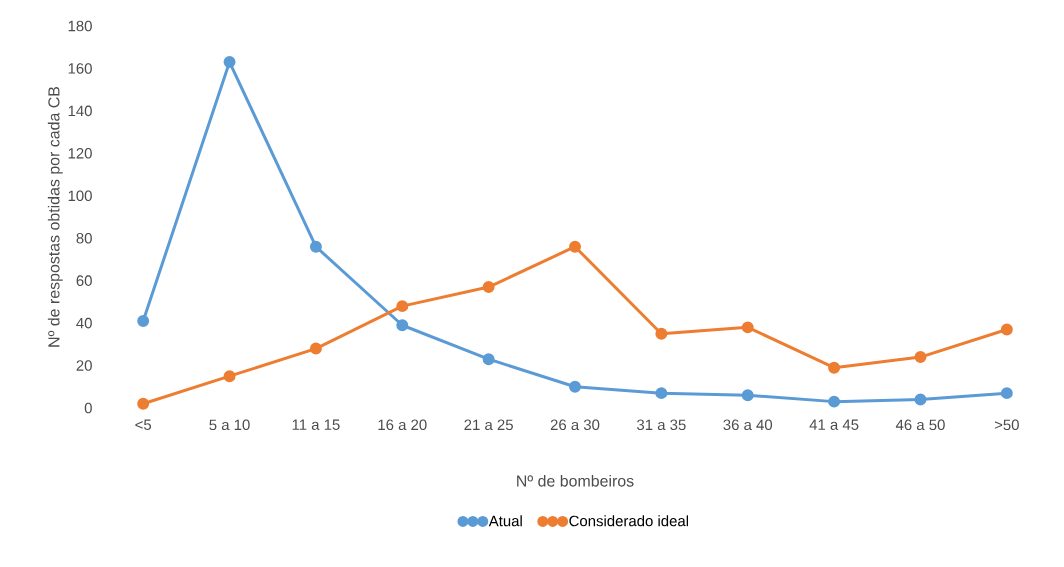 This screenshot has width=1064, height=567. What do you see at coordinates (80, 196) in the screenshot?
I see `y-tick-label: 100` at bounding box center [80, 196].